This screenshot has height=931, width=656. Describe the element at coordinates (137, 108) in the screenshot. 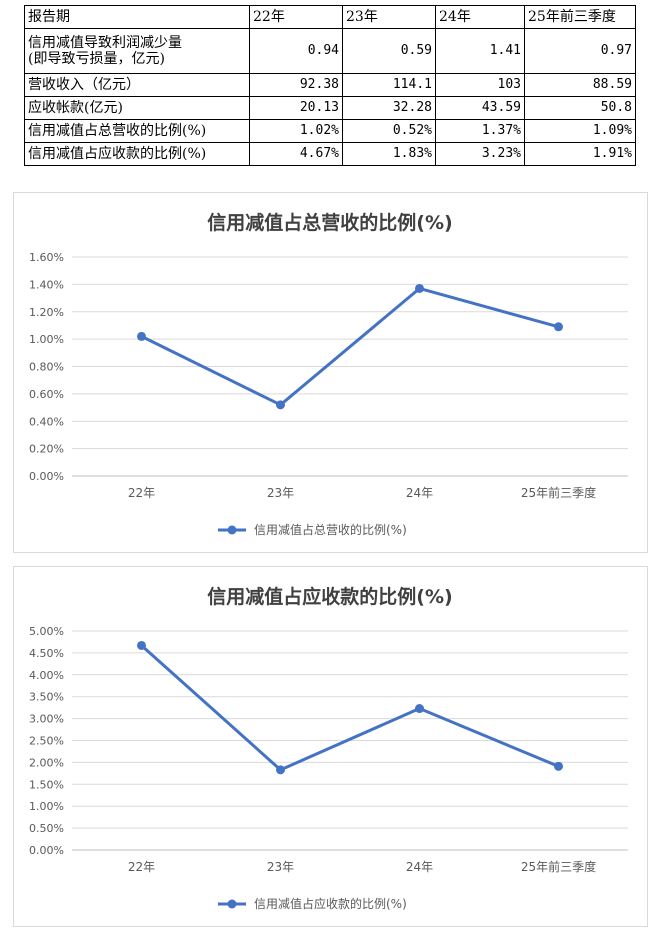

I see `row-label: 应收帐款(亿元)` at that location.